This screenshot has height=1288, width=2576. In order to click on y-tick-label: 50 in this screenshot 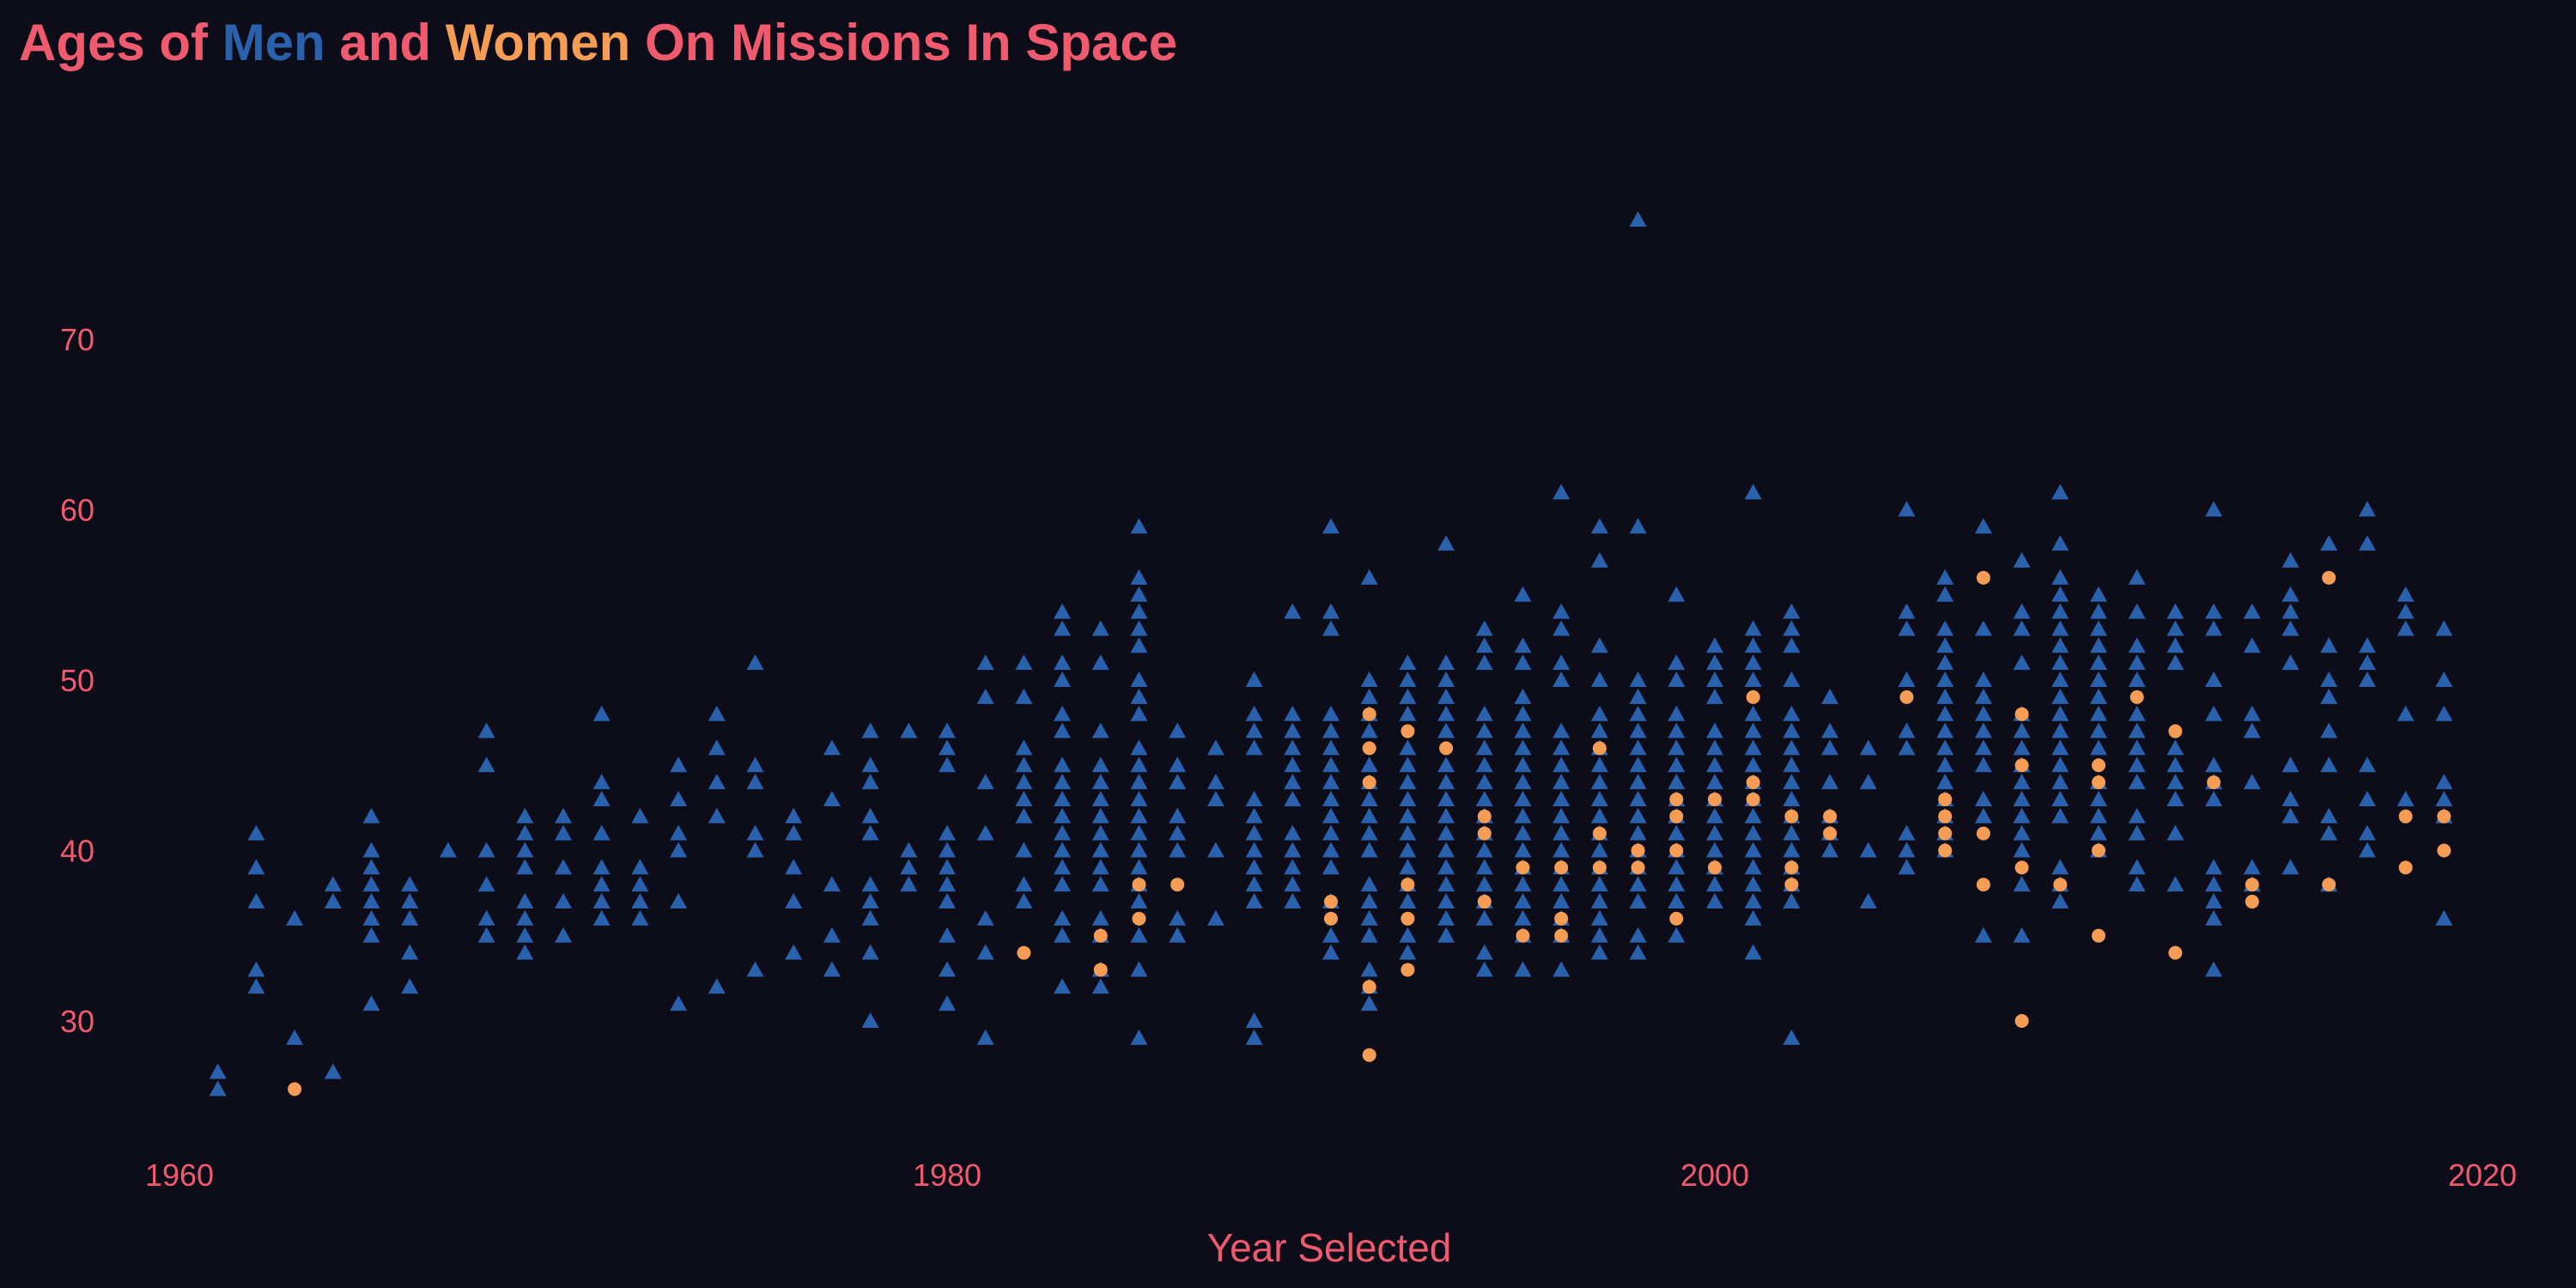, I will do `click(77, 680)`.